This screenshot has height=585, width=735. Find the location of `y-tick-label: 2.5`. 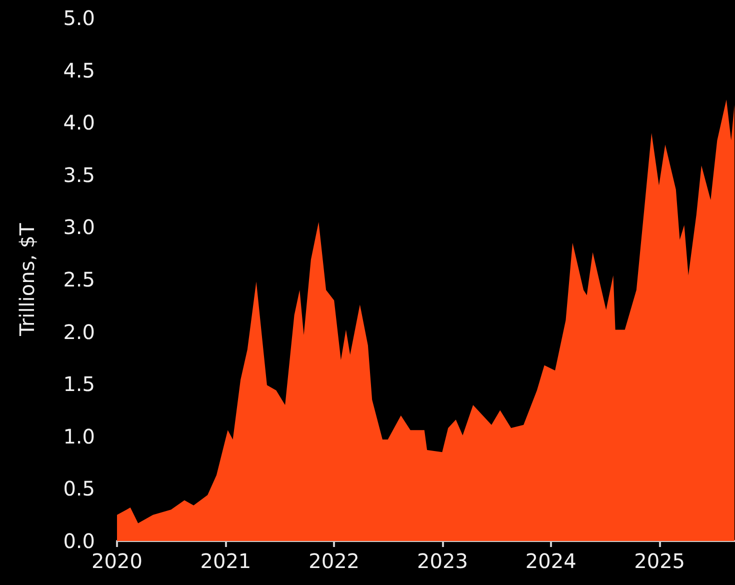

y-tick-label: 2.5 is located at coordinates (79, 280).